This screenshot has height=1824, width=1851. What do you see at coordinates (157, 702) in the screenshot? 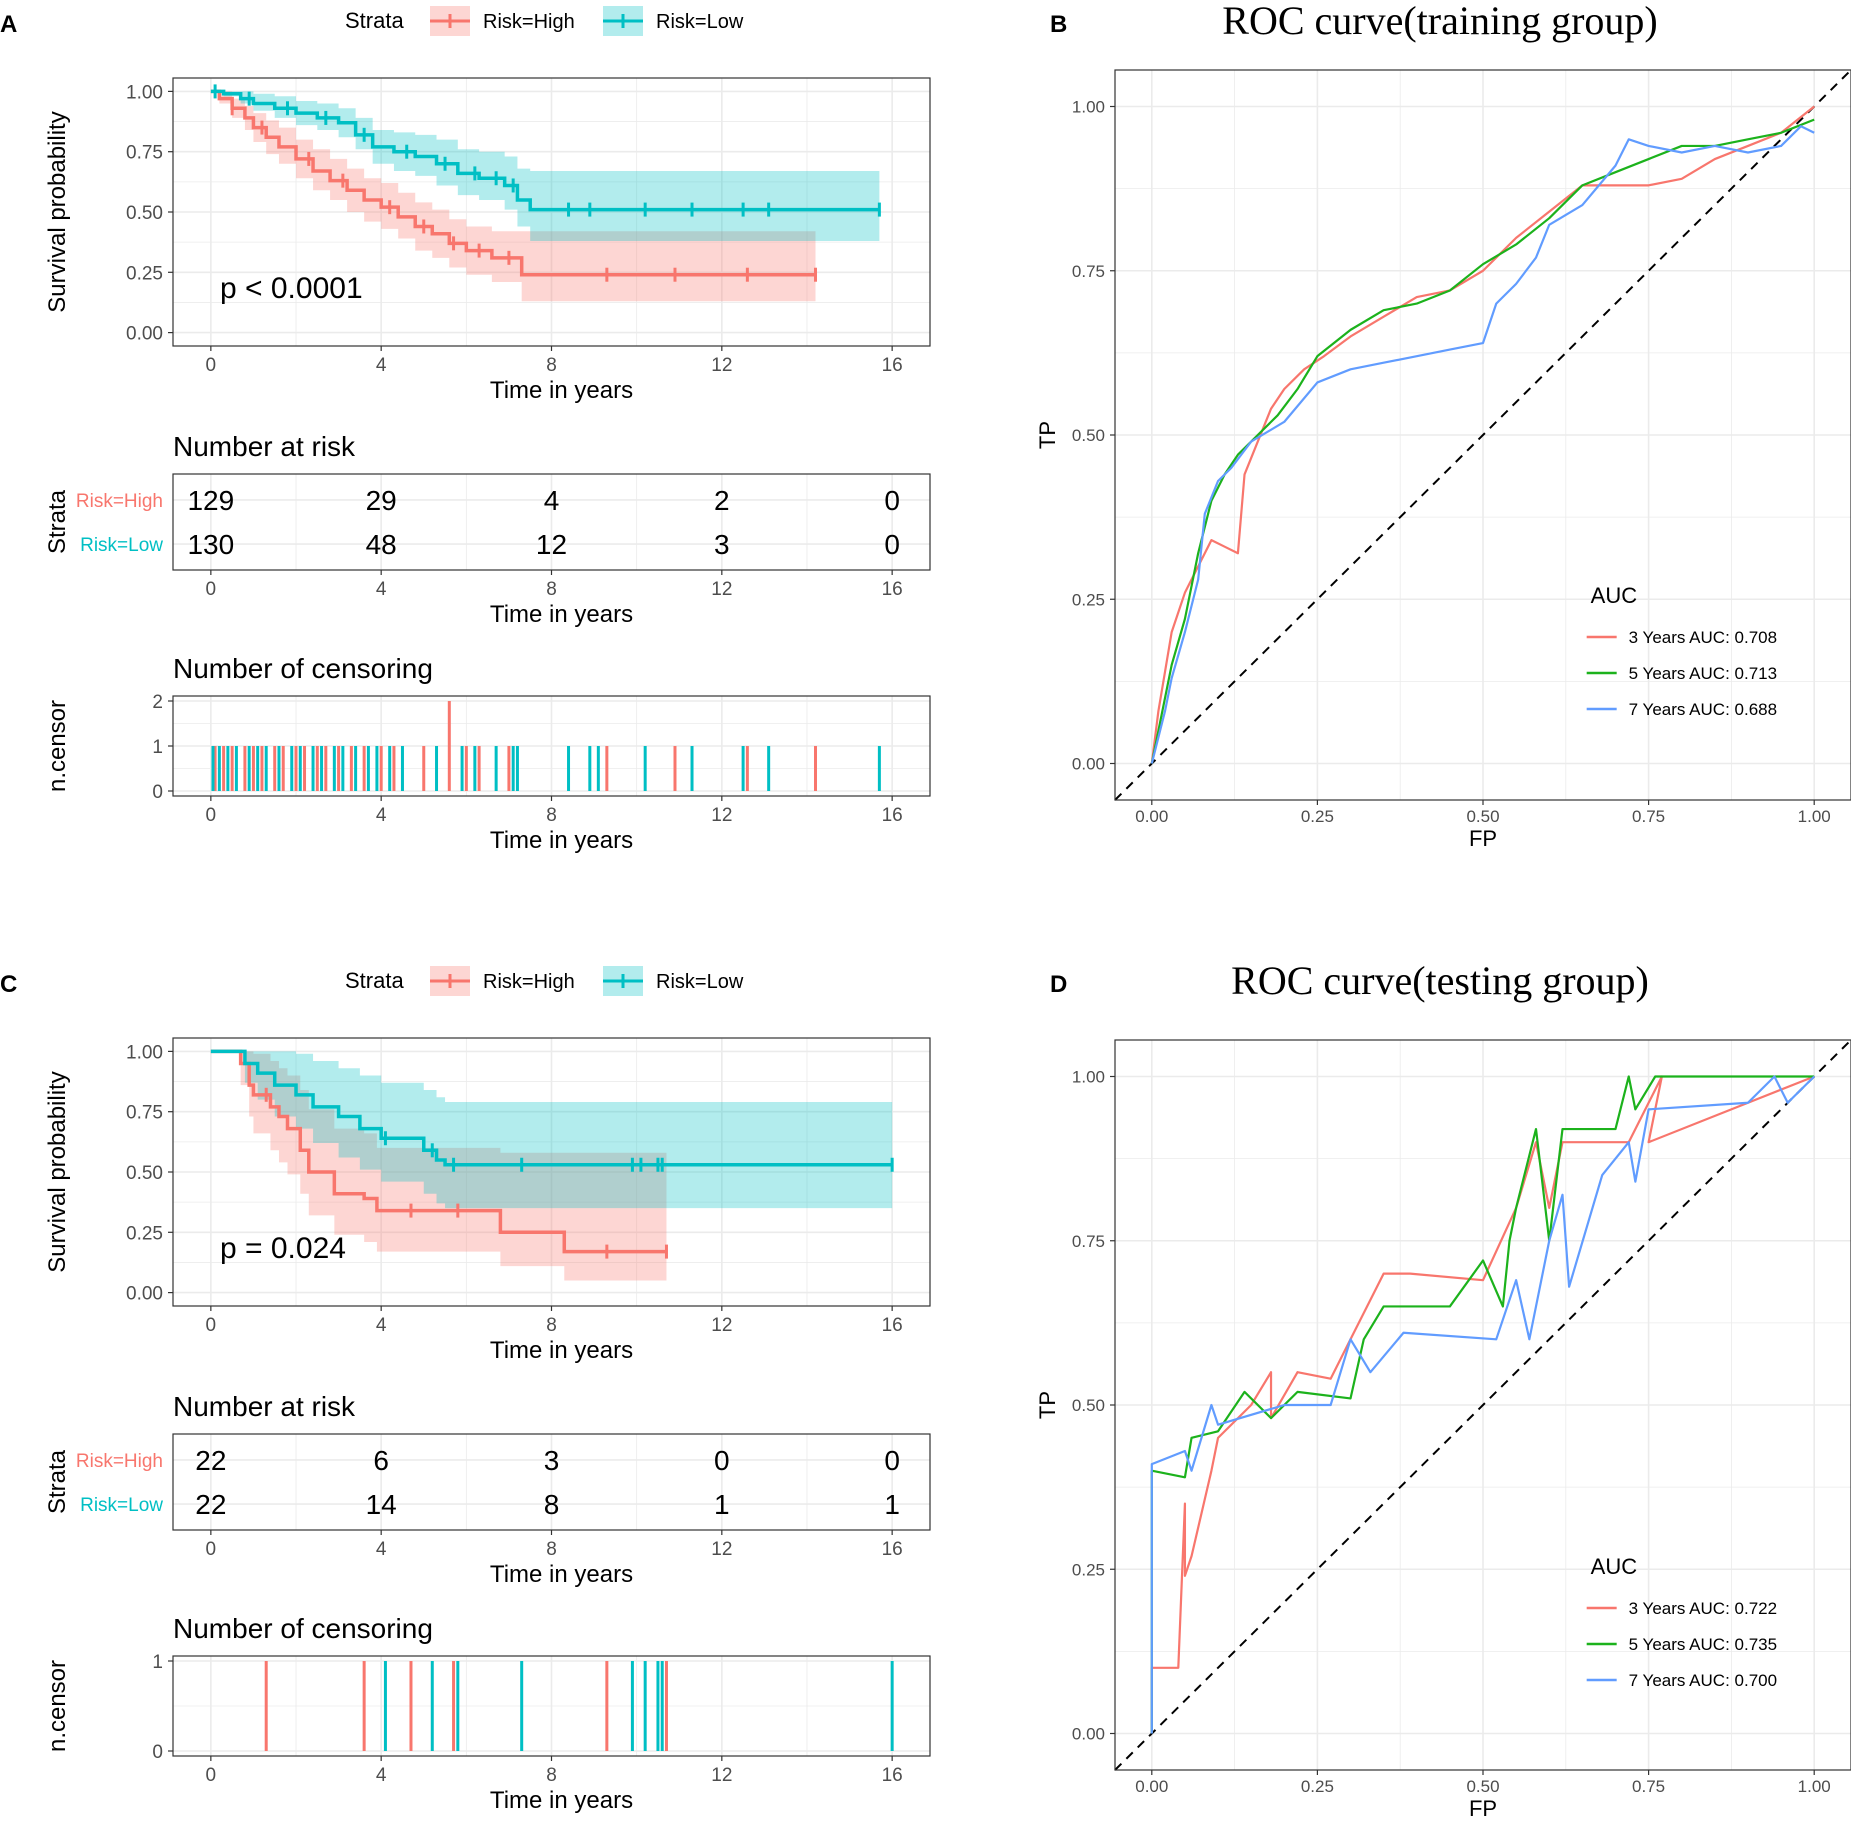
I see `y-tick-label: 2` at bounding box center [157, 702].